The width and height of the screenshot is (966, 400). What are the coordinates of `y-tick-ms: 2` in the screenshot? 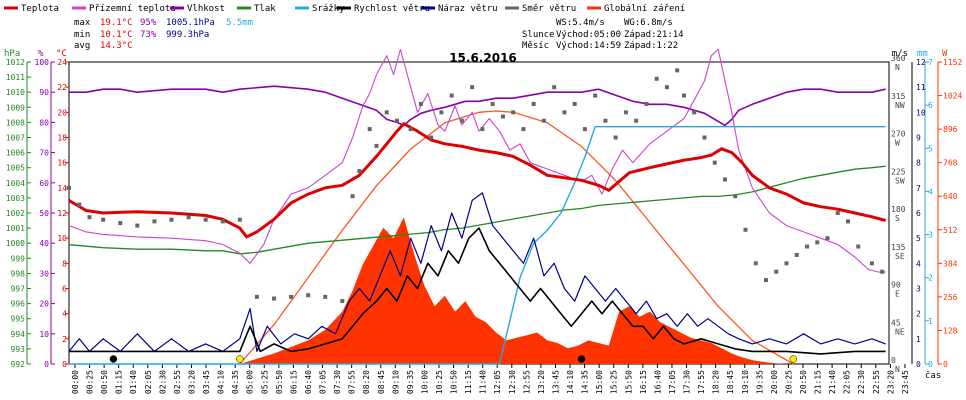 It's located at (918, 314).